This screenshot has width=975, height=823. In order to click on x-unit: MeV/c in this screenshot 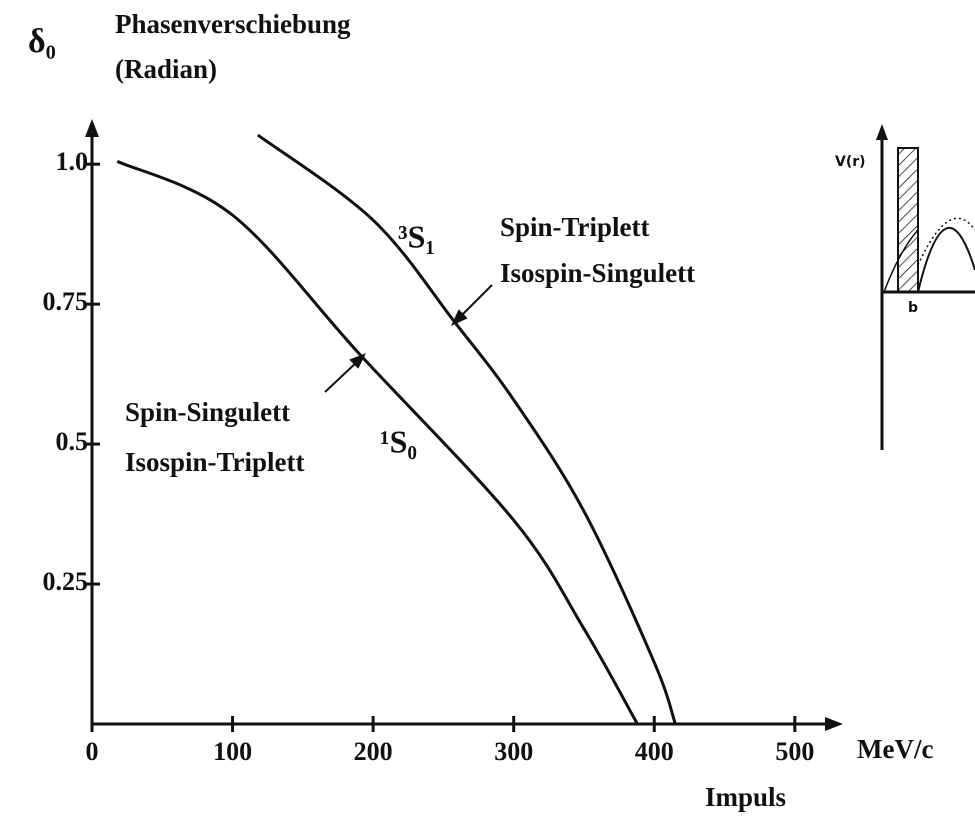, I will do `click(895, 749)`.